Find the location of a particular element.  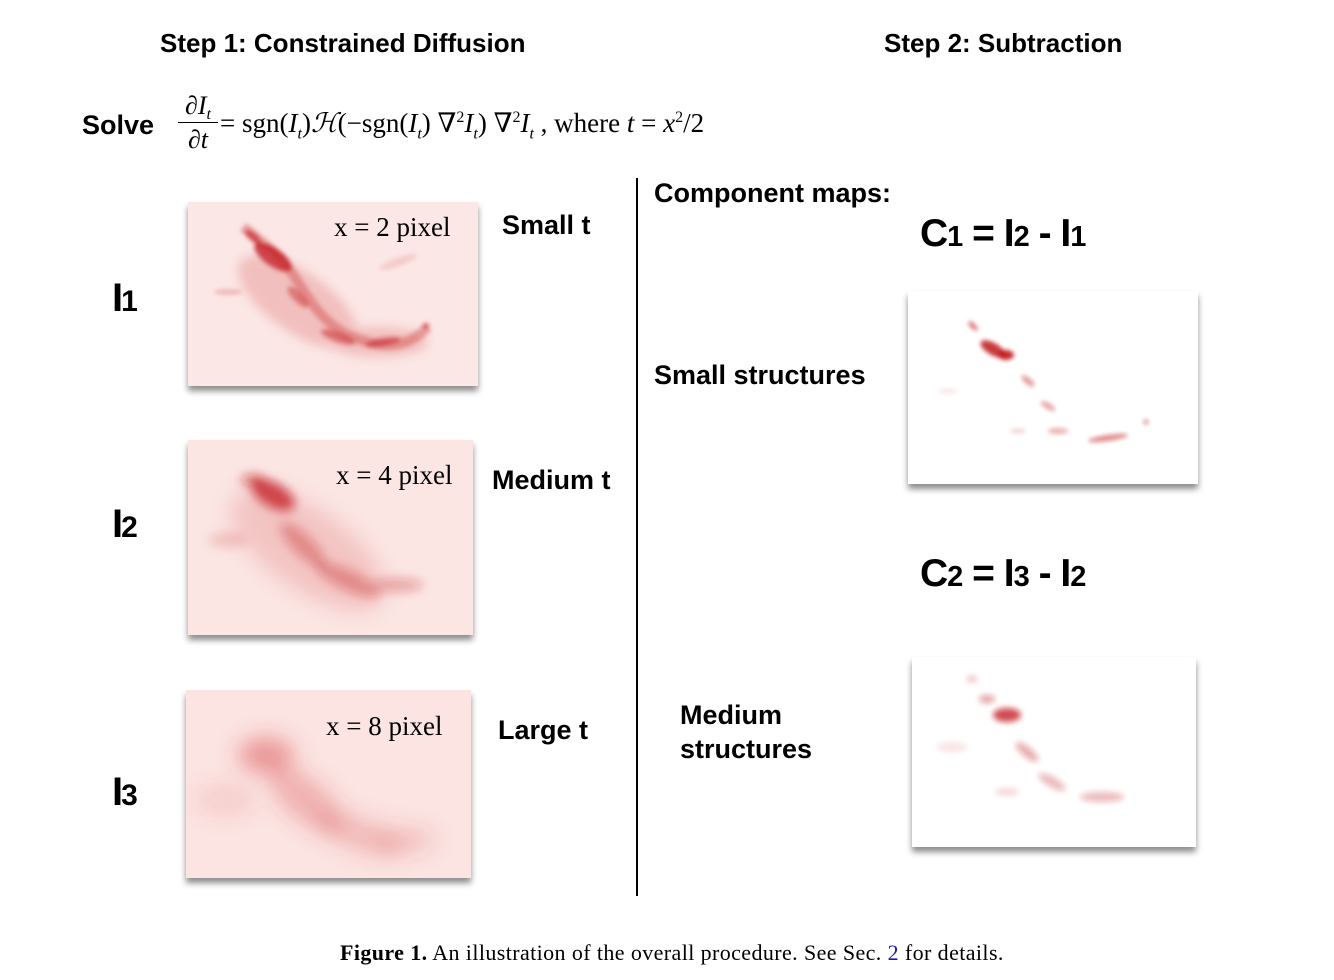

solve-label: Solve is located at coordinates (118, 125).